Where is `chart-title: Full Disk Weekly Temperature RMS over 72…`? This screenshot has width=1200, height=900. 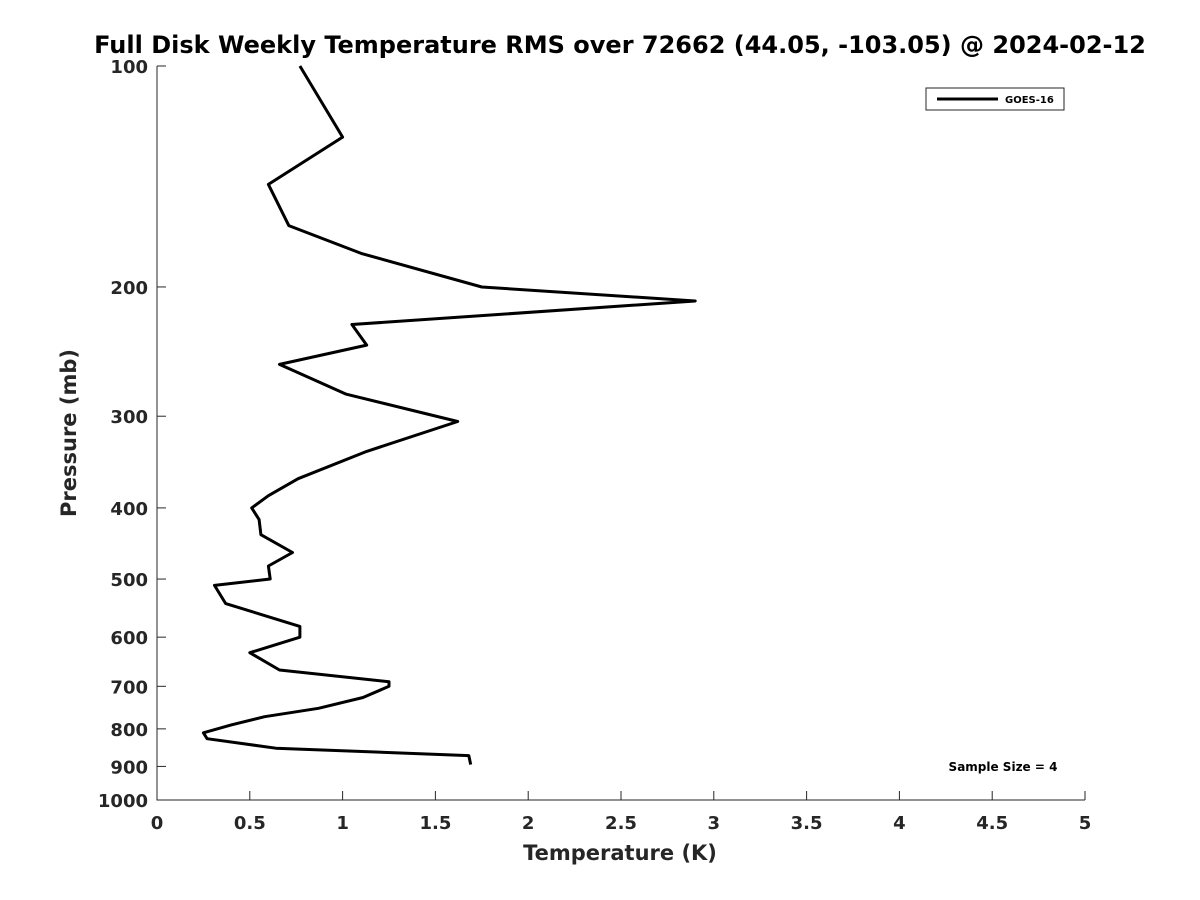
chart-title: Full Disk Weekly Temperature RMS over 72… is located at coordinates (620, 45).